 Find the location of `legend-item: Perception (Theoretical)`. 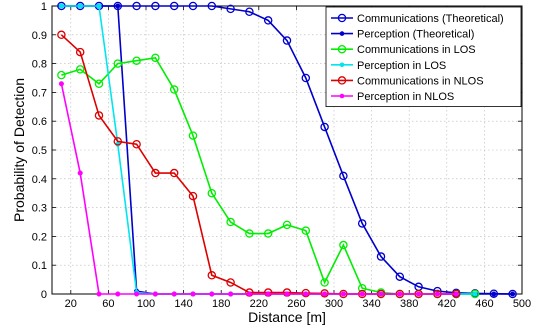

legend-item: Perception (Theoretical) is located at coordinates (402, 35).